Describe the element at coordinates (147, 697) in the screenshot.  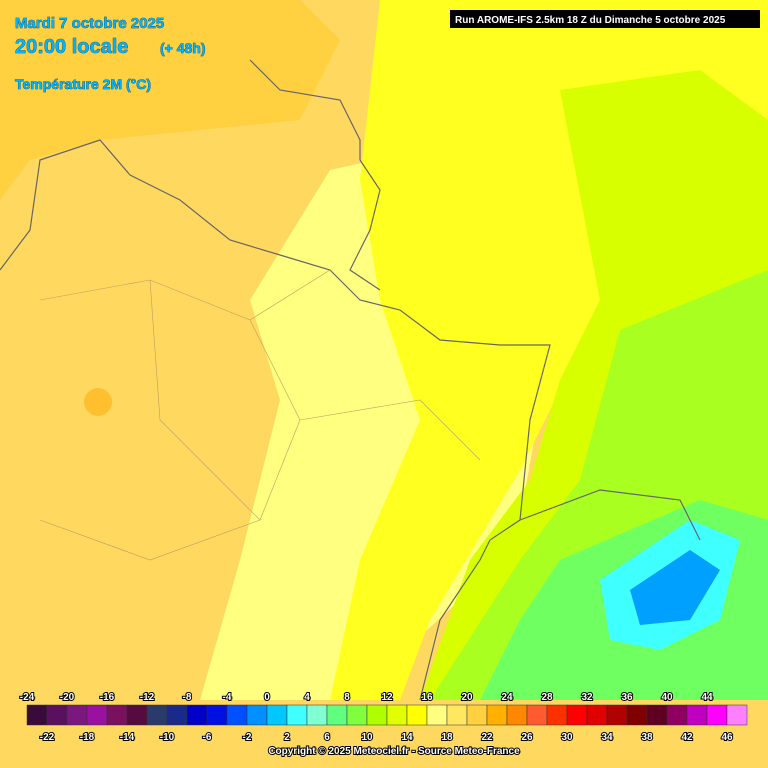
I see `legend-label: -12` at that location.